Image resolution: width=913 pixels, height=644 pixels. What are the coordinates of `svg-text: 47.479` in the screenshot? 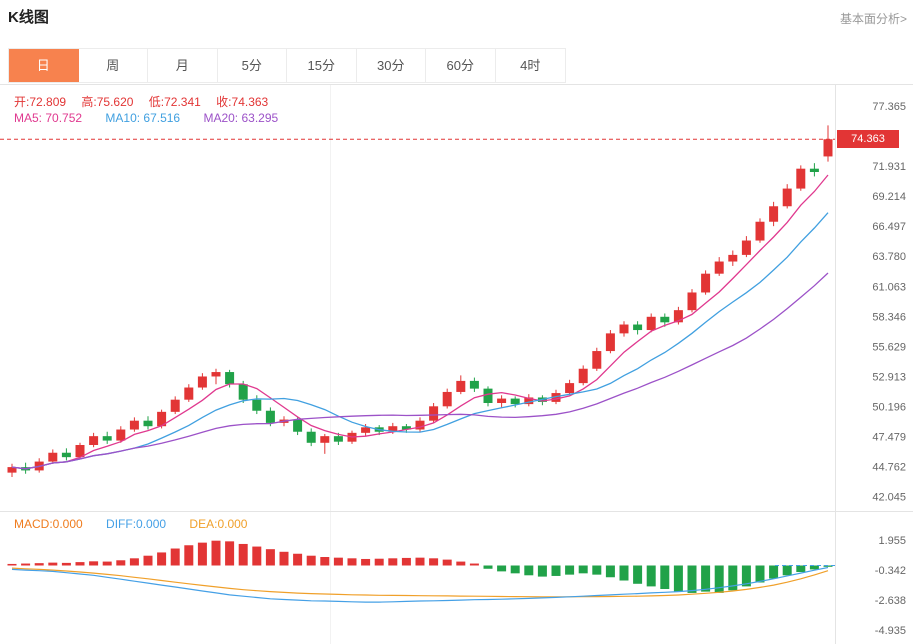 It's located at (889, 437).